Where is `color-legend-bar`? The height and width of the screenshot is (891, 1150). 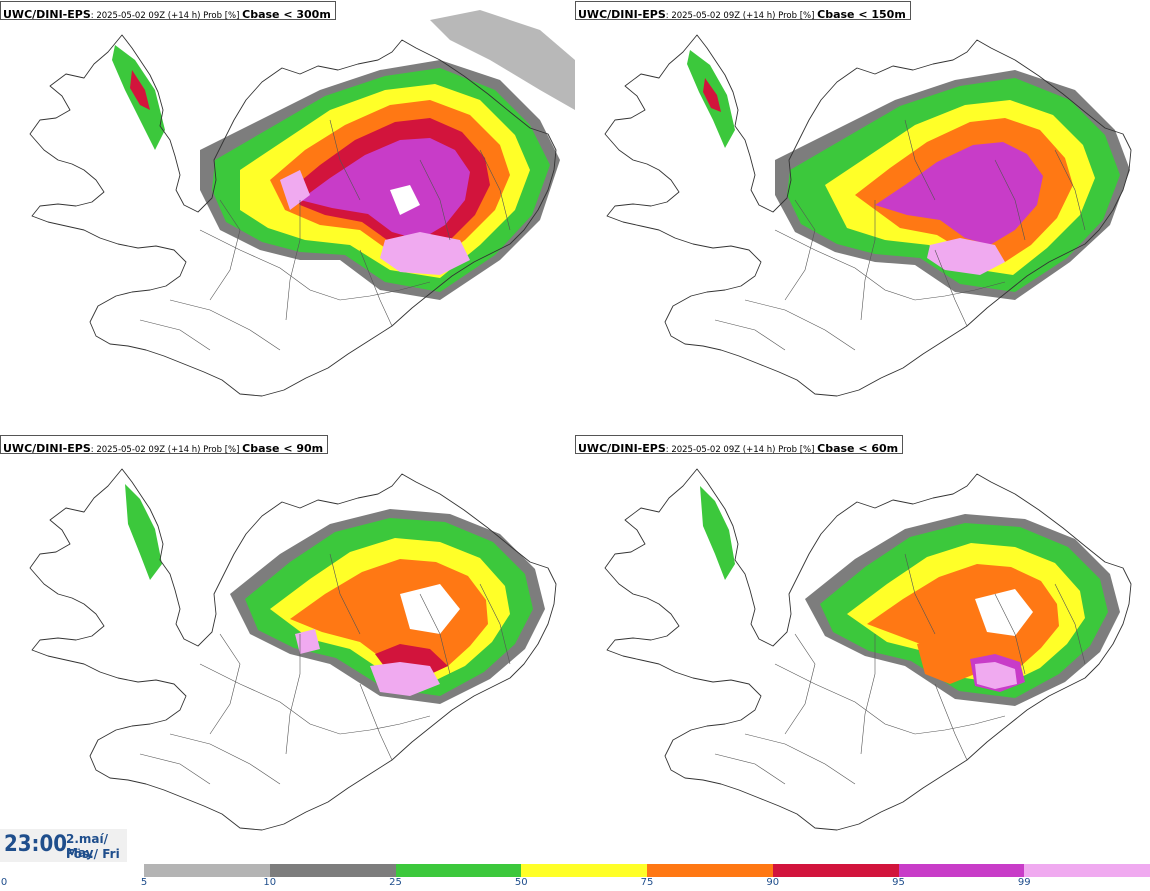
color-legend-bar is located at coordinates (647, 870).